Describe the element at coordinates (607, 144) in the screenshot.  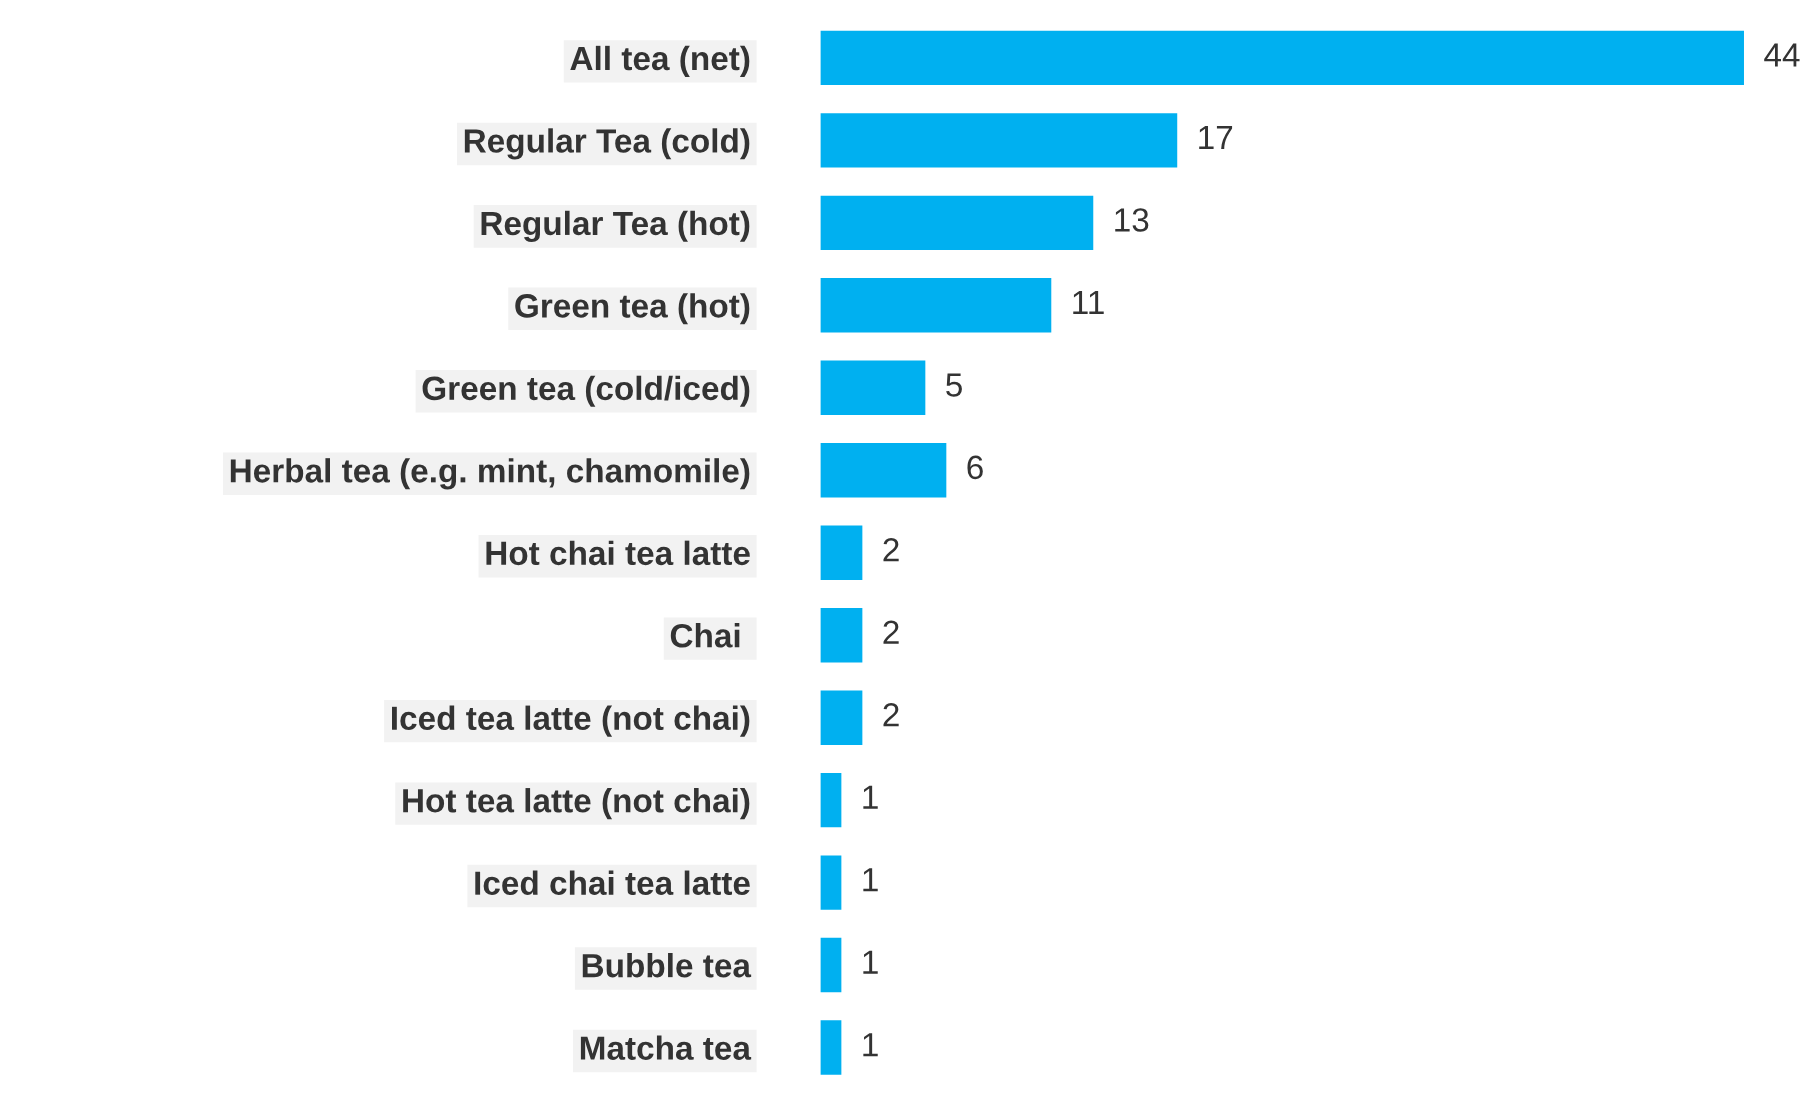
I see `y-tick-label: Regular Tea (cold)` at that location.